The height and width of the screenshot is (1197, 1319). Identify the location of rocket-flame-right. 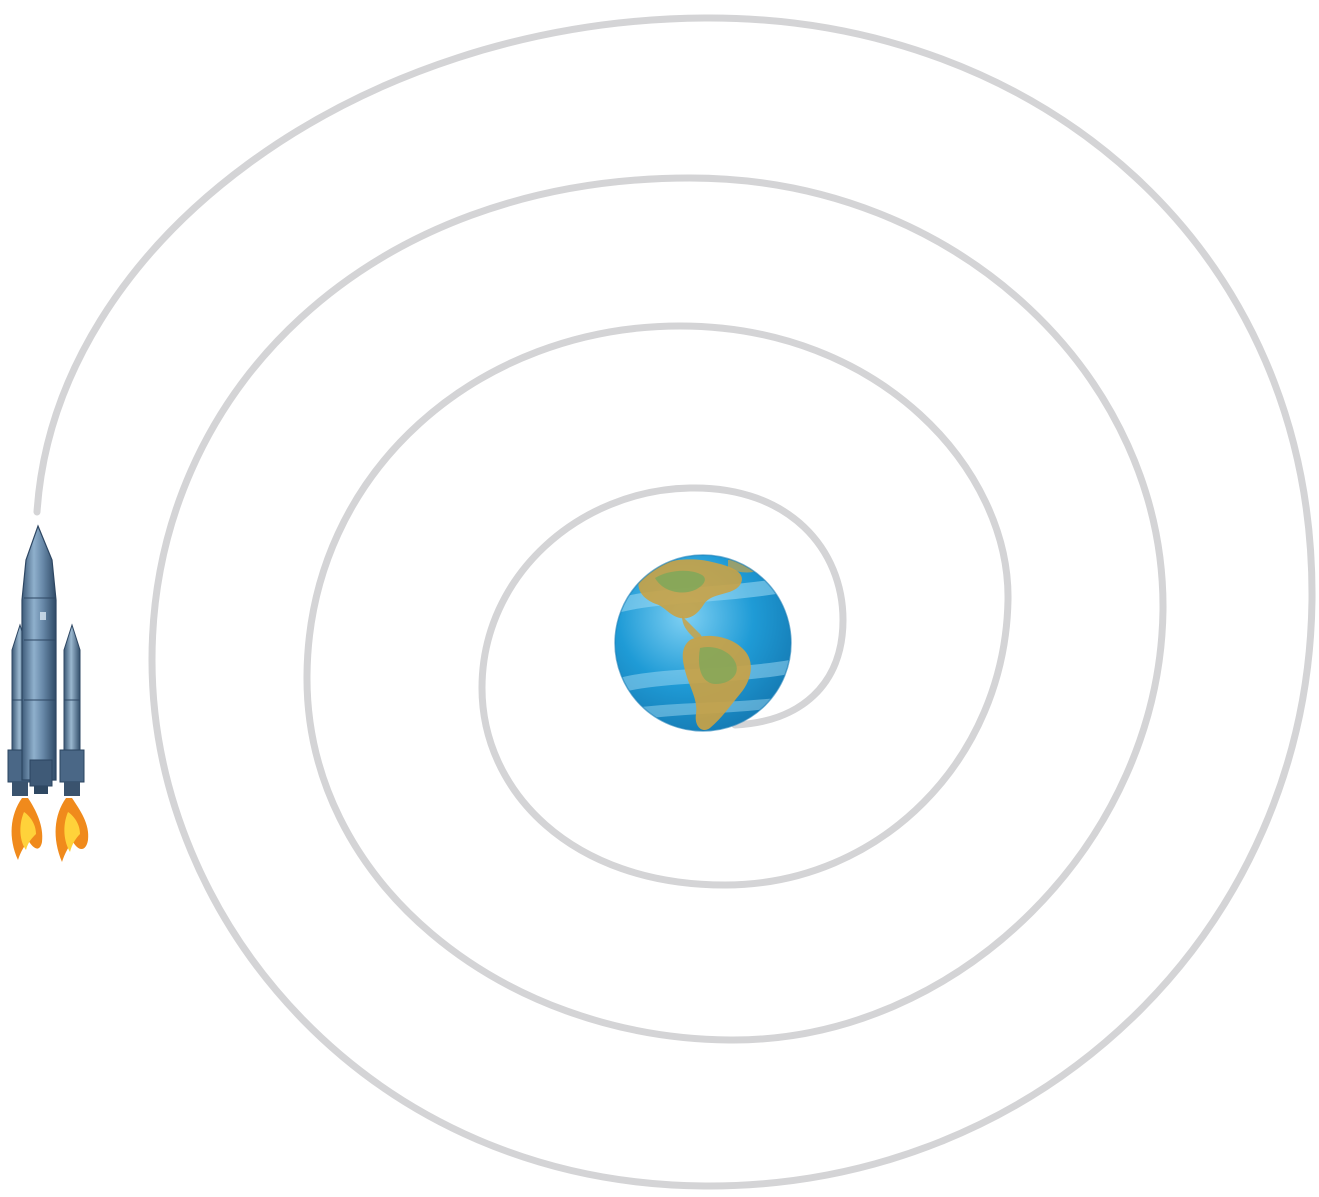
(72, 830).